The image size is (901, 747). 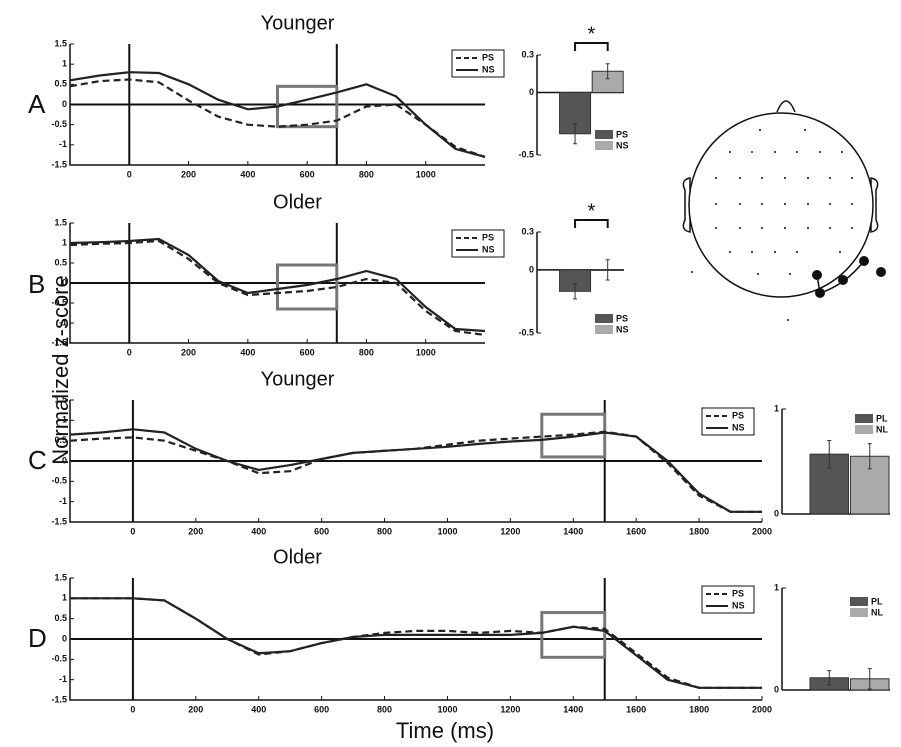 I want to click on x-axis-label: Time (ms), so click(x=445, y=730).